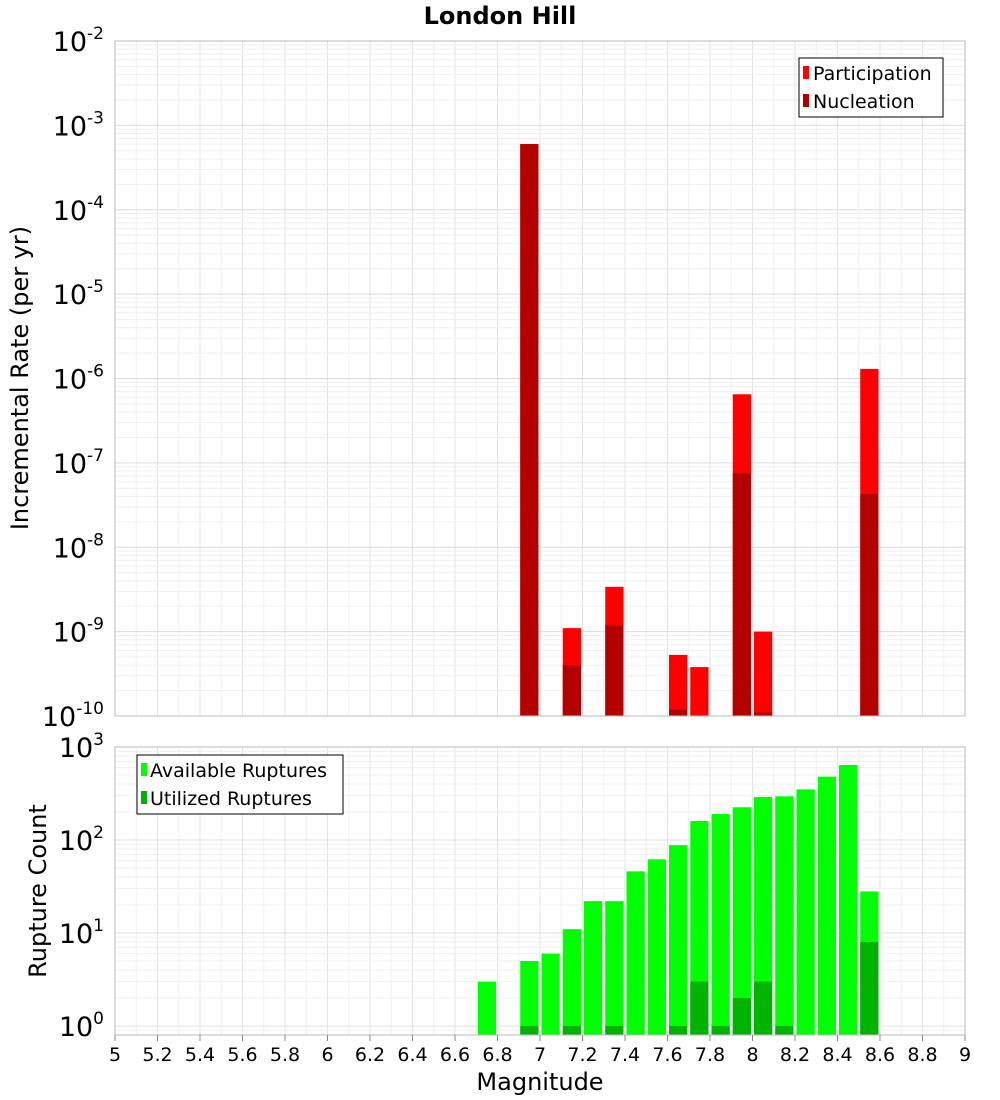  Describe the element at coordinates (144, 769) in the screenshot. I see `legend-swatch-available` at that location.